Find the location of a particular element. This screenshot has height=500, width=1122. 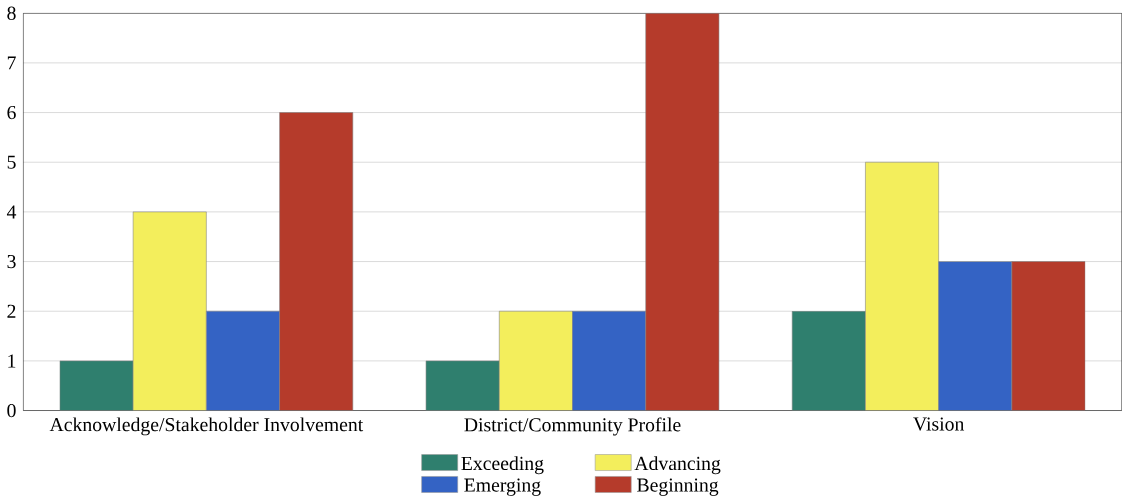

x-tick-label: Acknowledge/Stakeholder Involvement is located at coordinates (206, 426).